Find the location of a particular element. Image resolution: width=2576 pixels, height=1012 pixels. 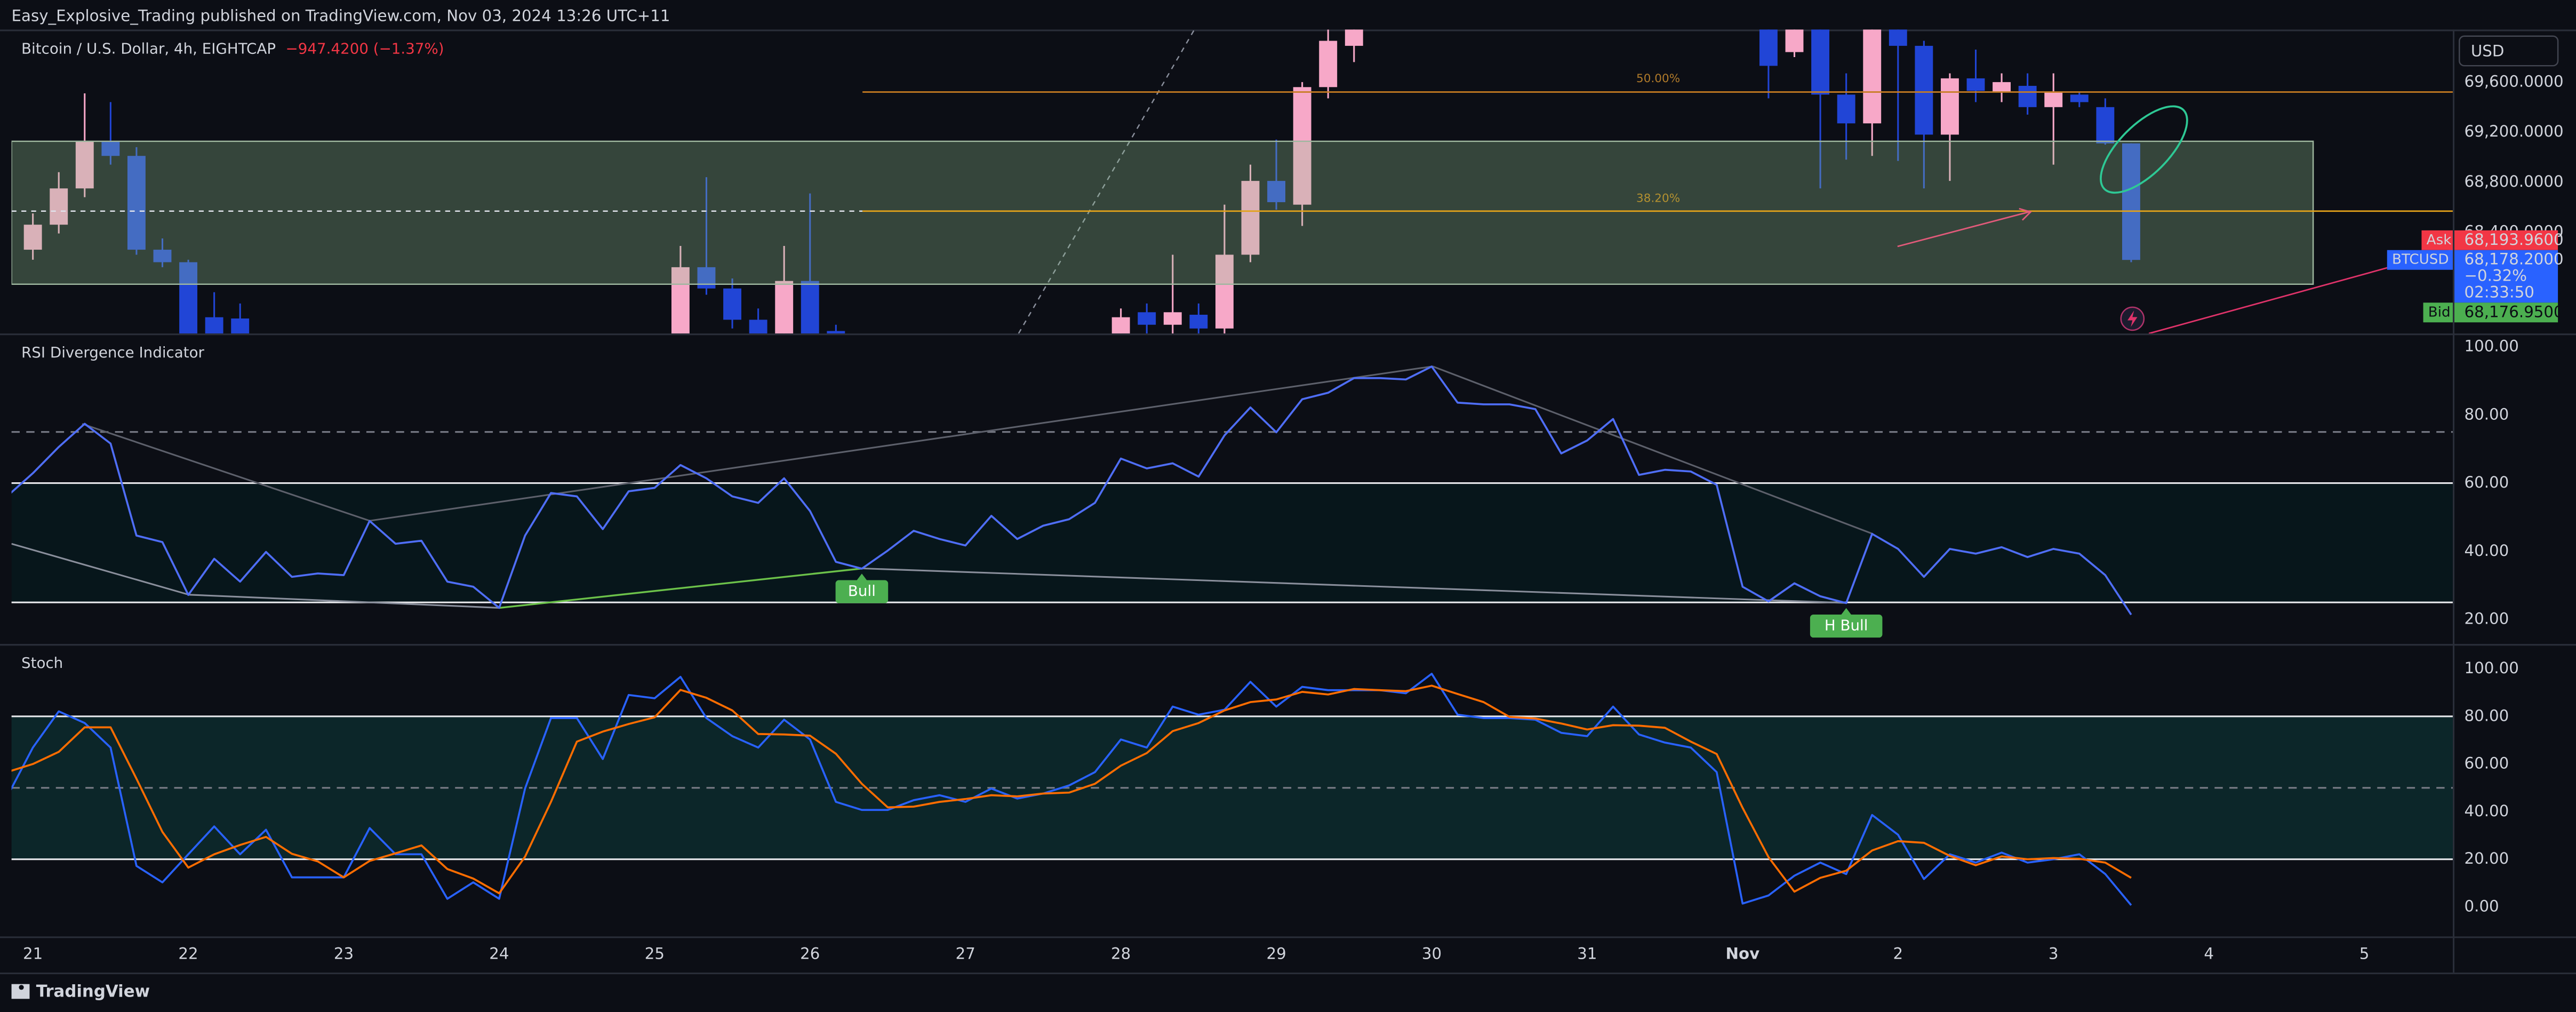

x-tick-label: 30 is located at coordinates (1432, 954).